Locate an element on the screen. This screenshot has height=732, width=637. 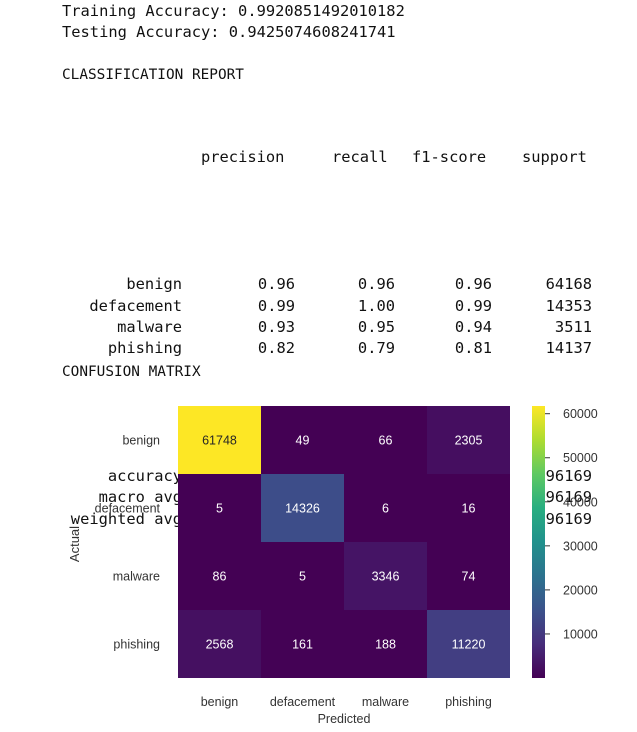
report-row: benign 0.96 0.96 0.96 64168 is located at coordinates (332, 284).